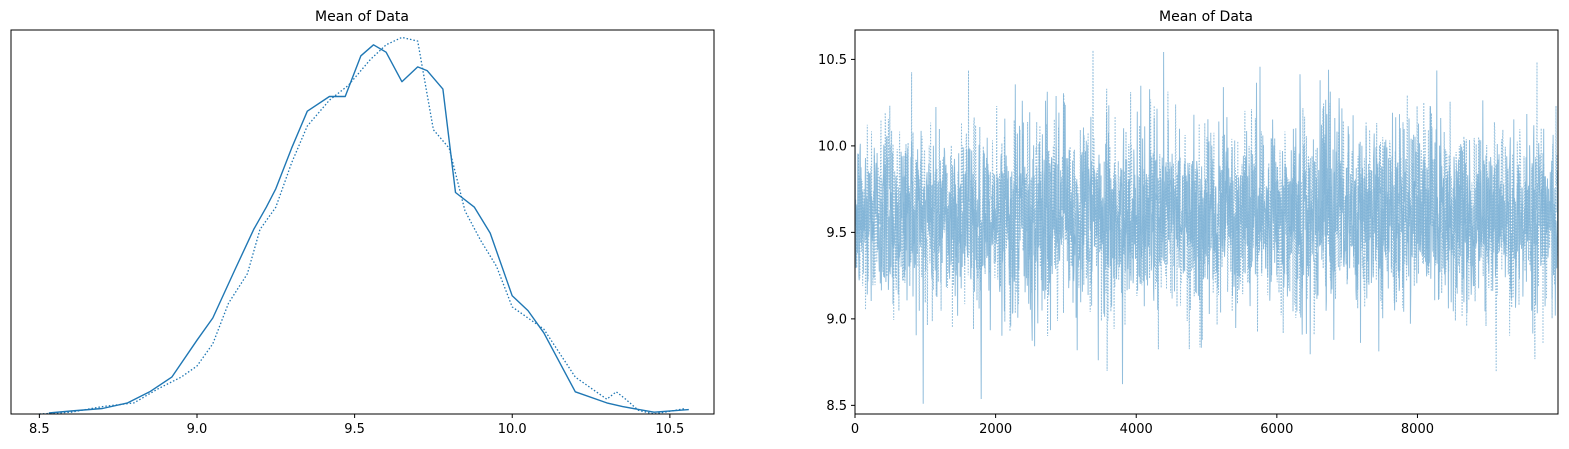  I want to click on kde-x-tick-label: 9.0, so click(197, 429).